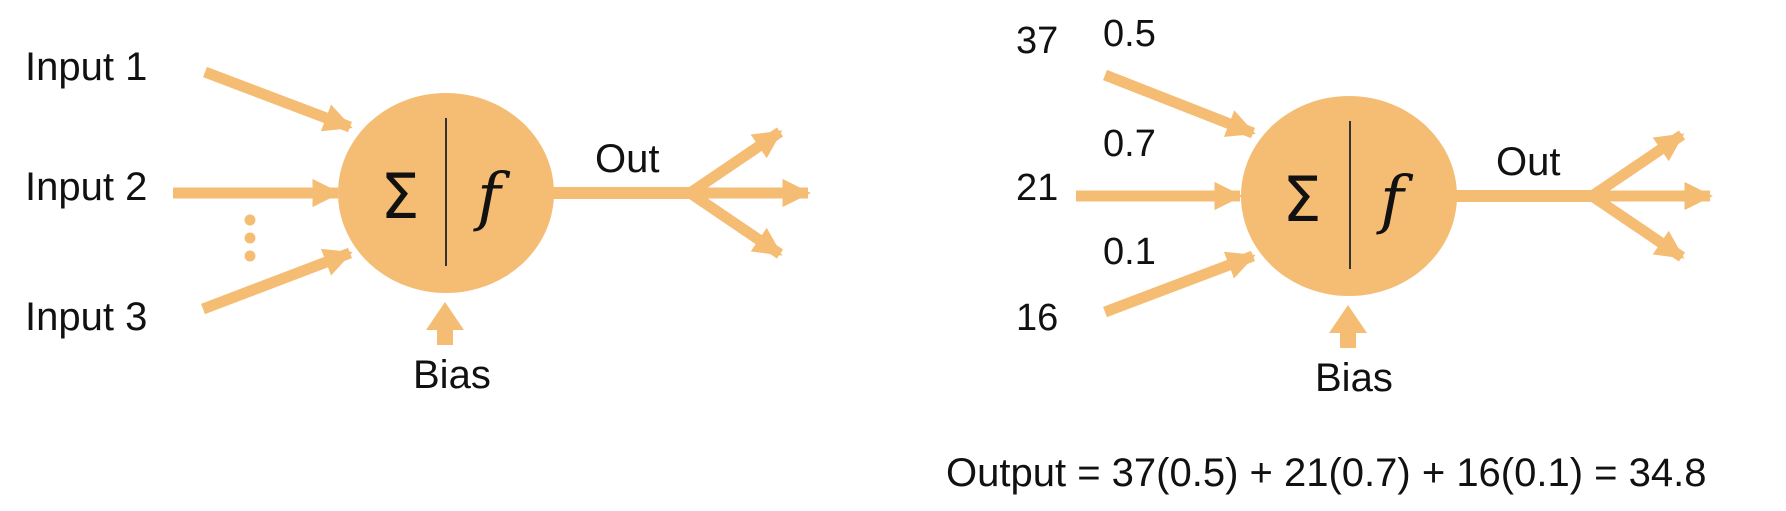 The image size is (1786, 511). What do you see at coordinates (735, 223) in the screenshot?
I see `output-arrow-down` at bounding box center [735, 223].